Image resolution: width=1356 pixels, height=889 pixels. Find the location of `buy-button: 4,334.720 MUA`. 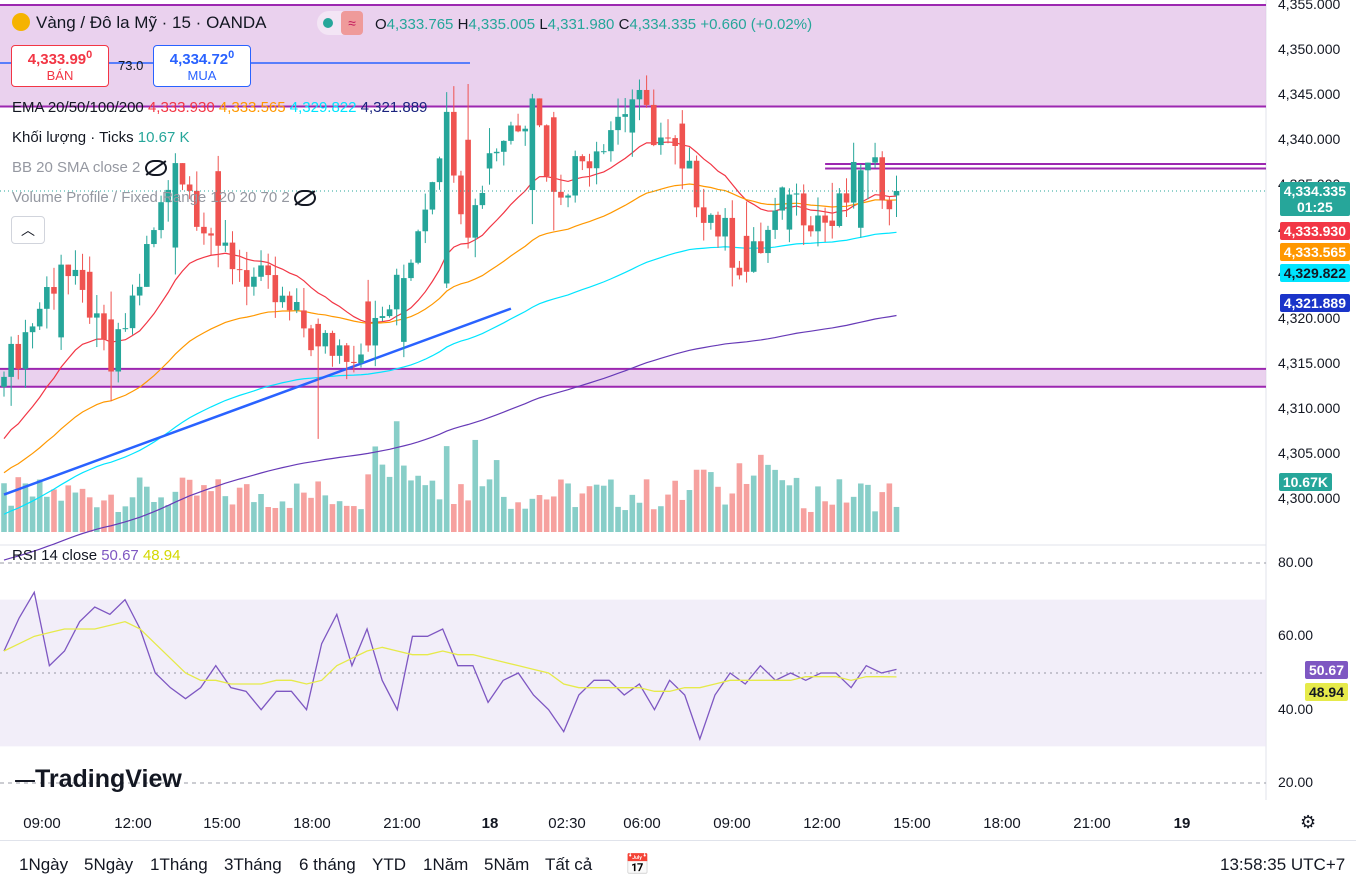

buy-button: 4,334.720 MUA is located at coordinates (202, 66).